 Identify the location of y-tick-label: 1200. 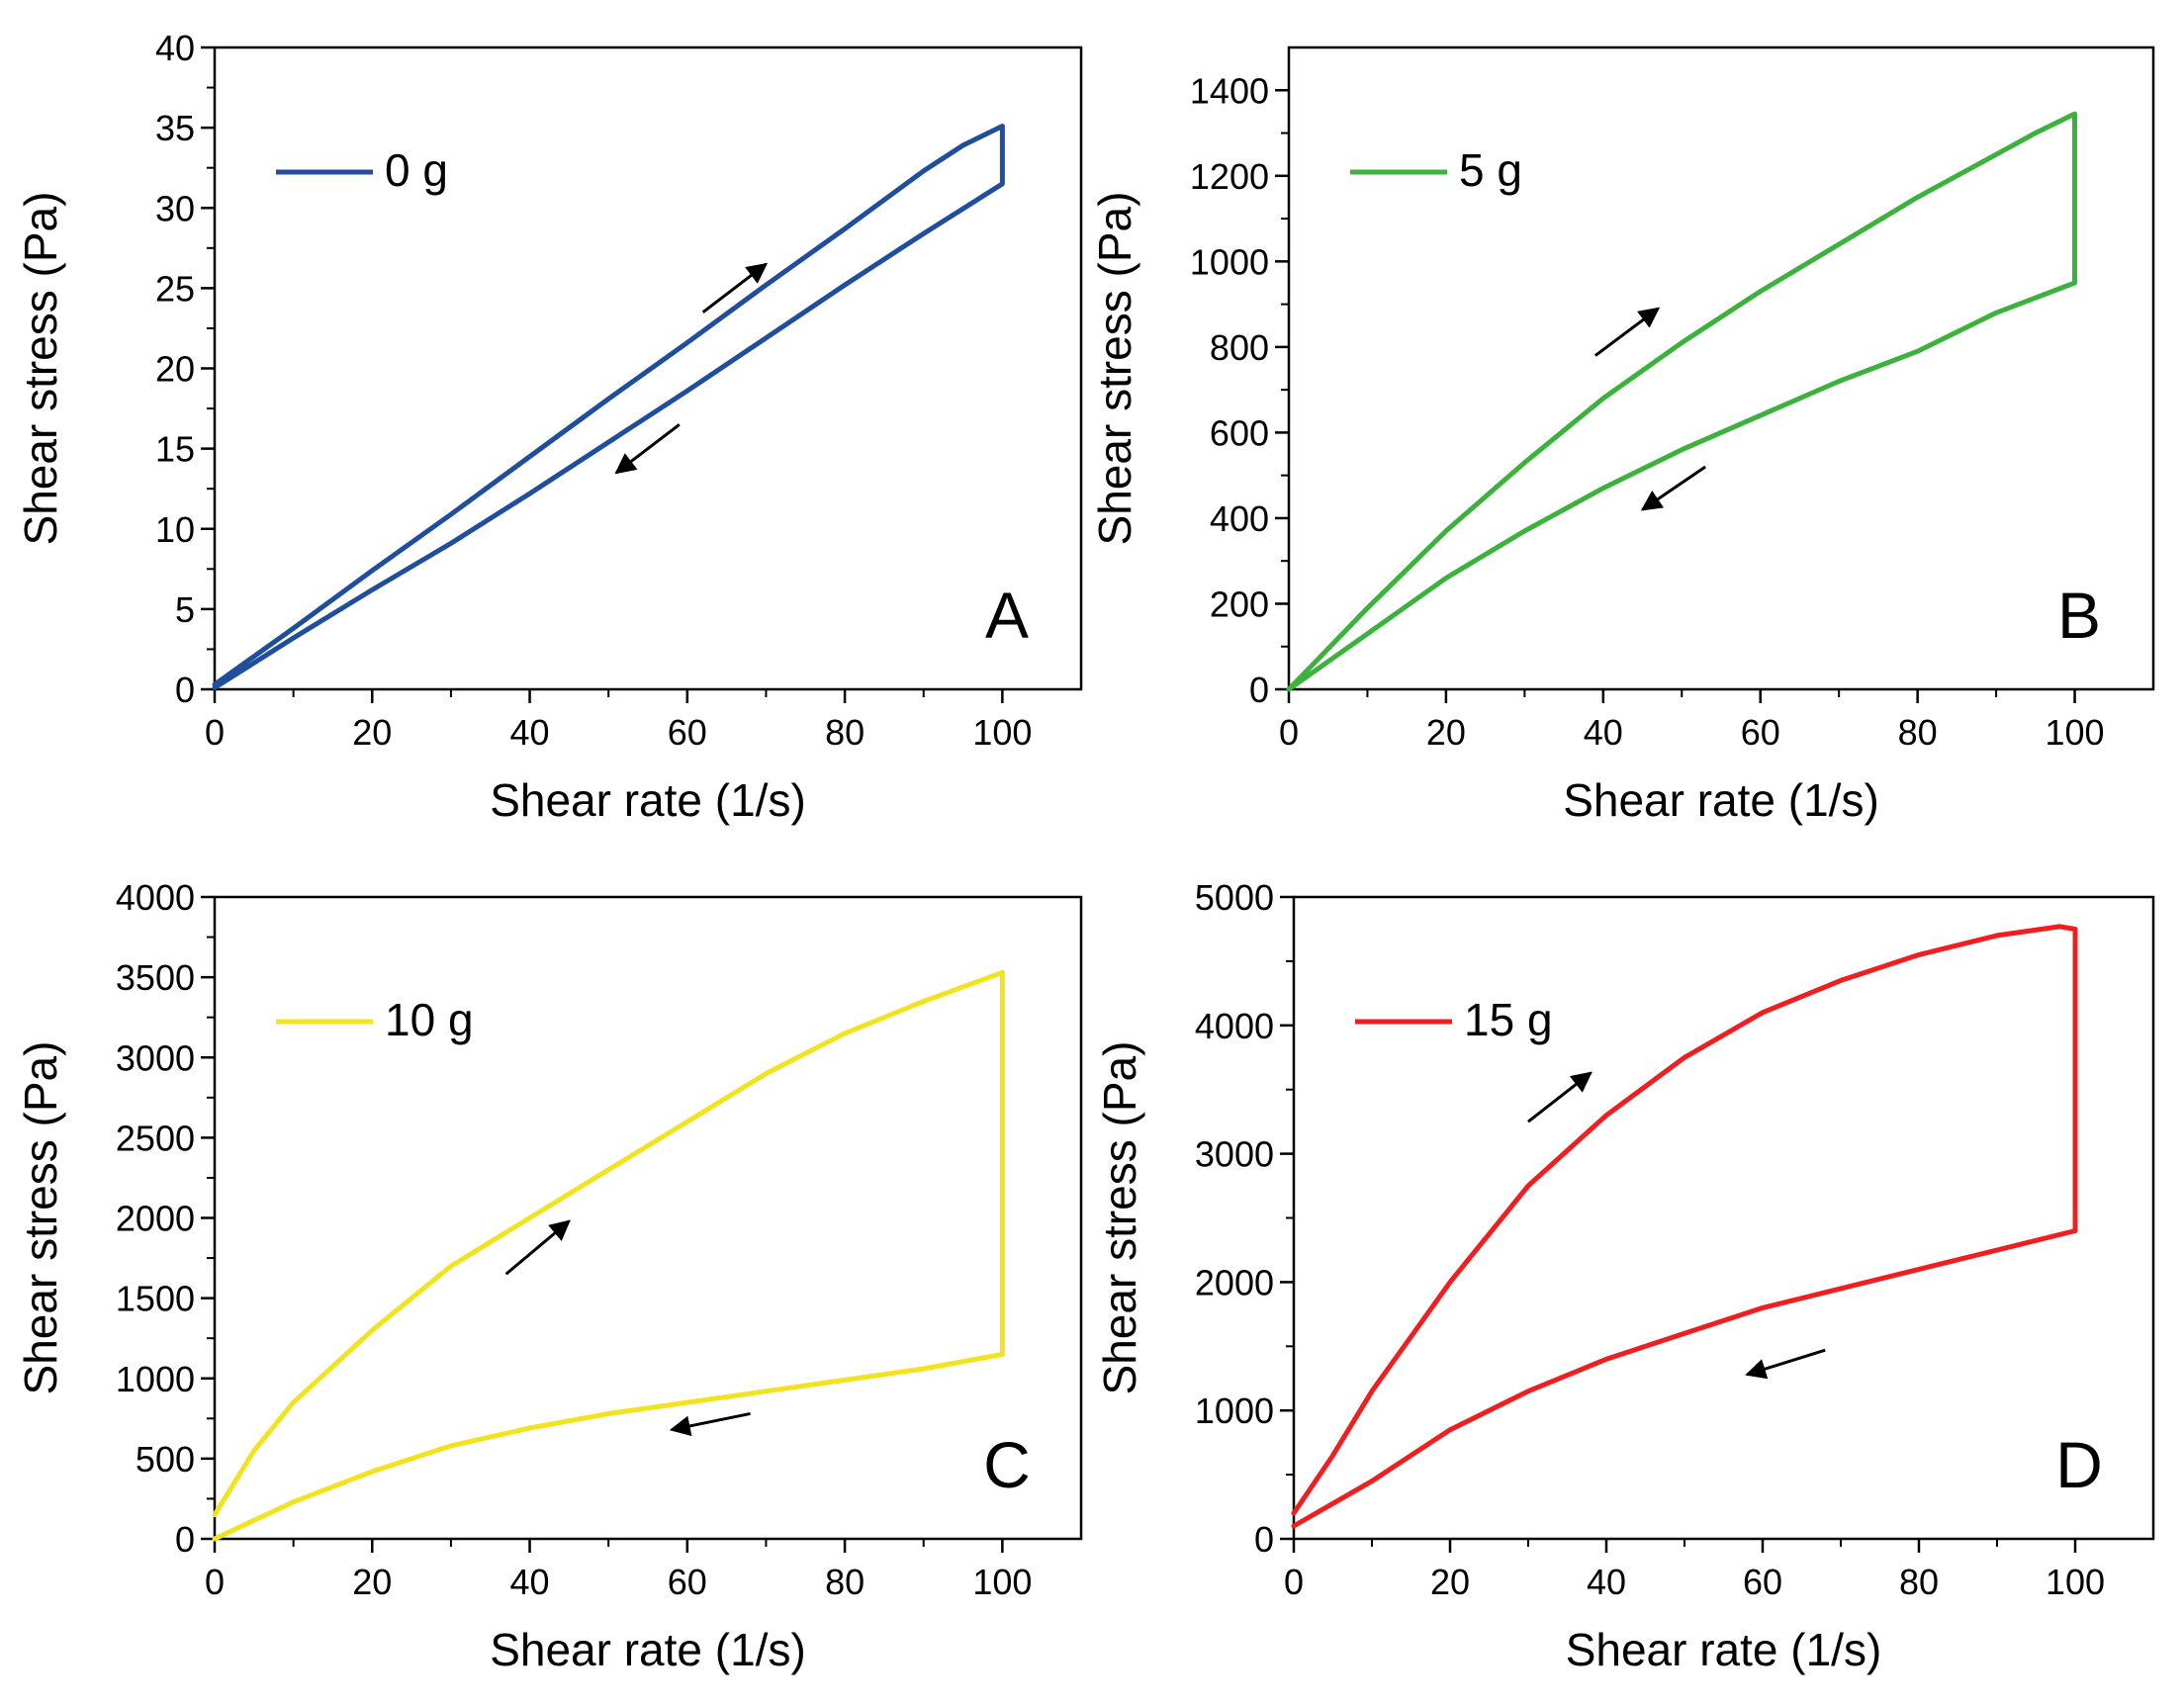
(1229, 176).